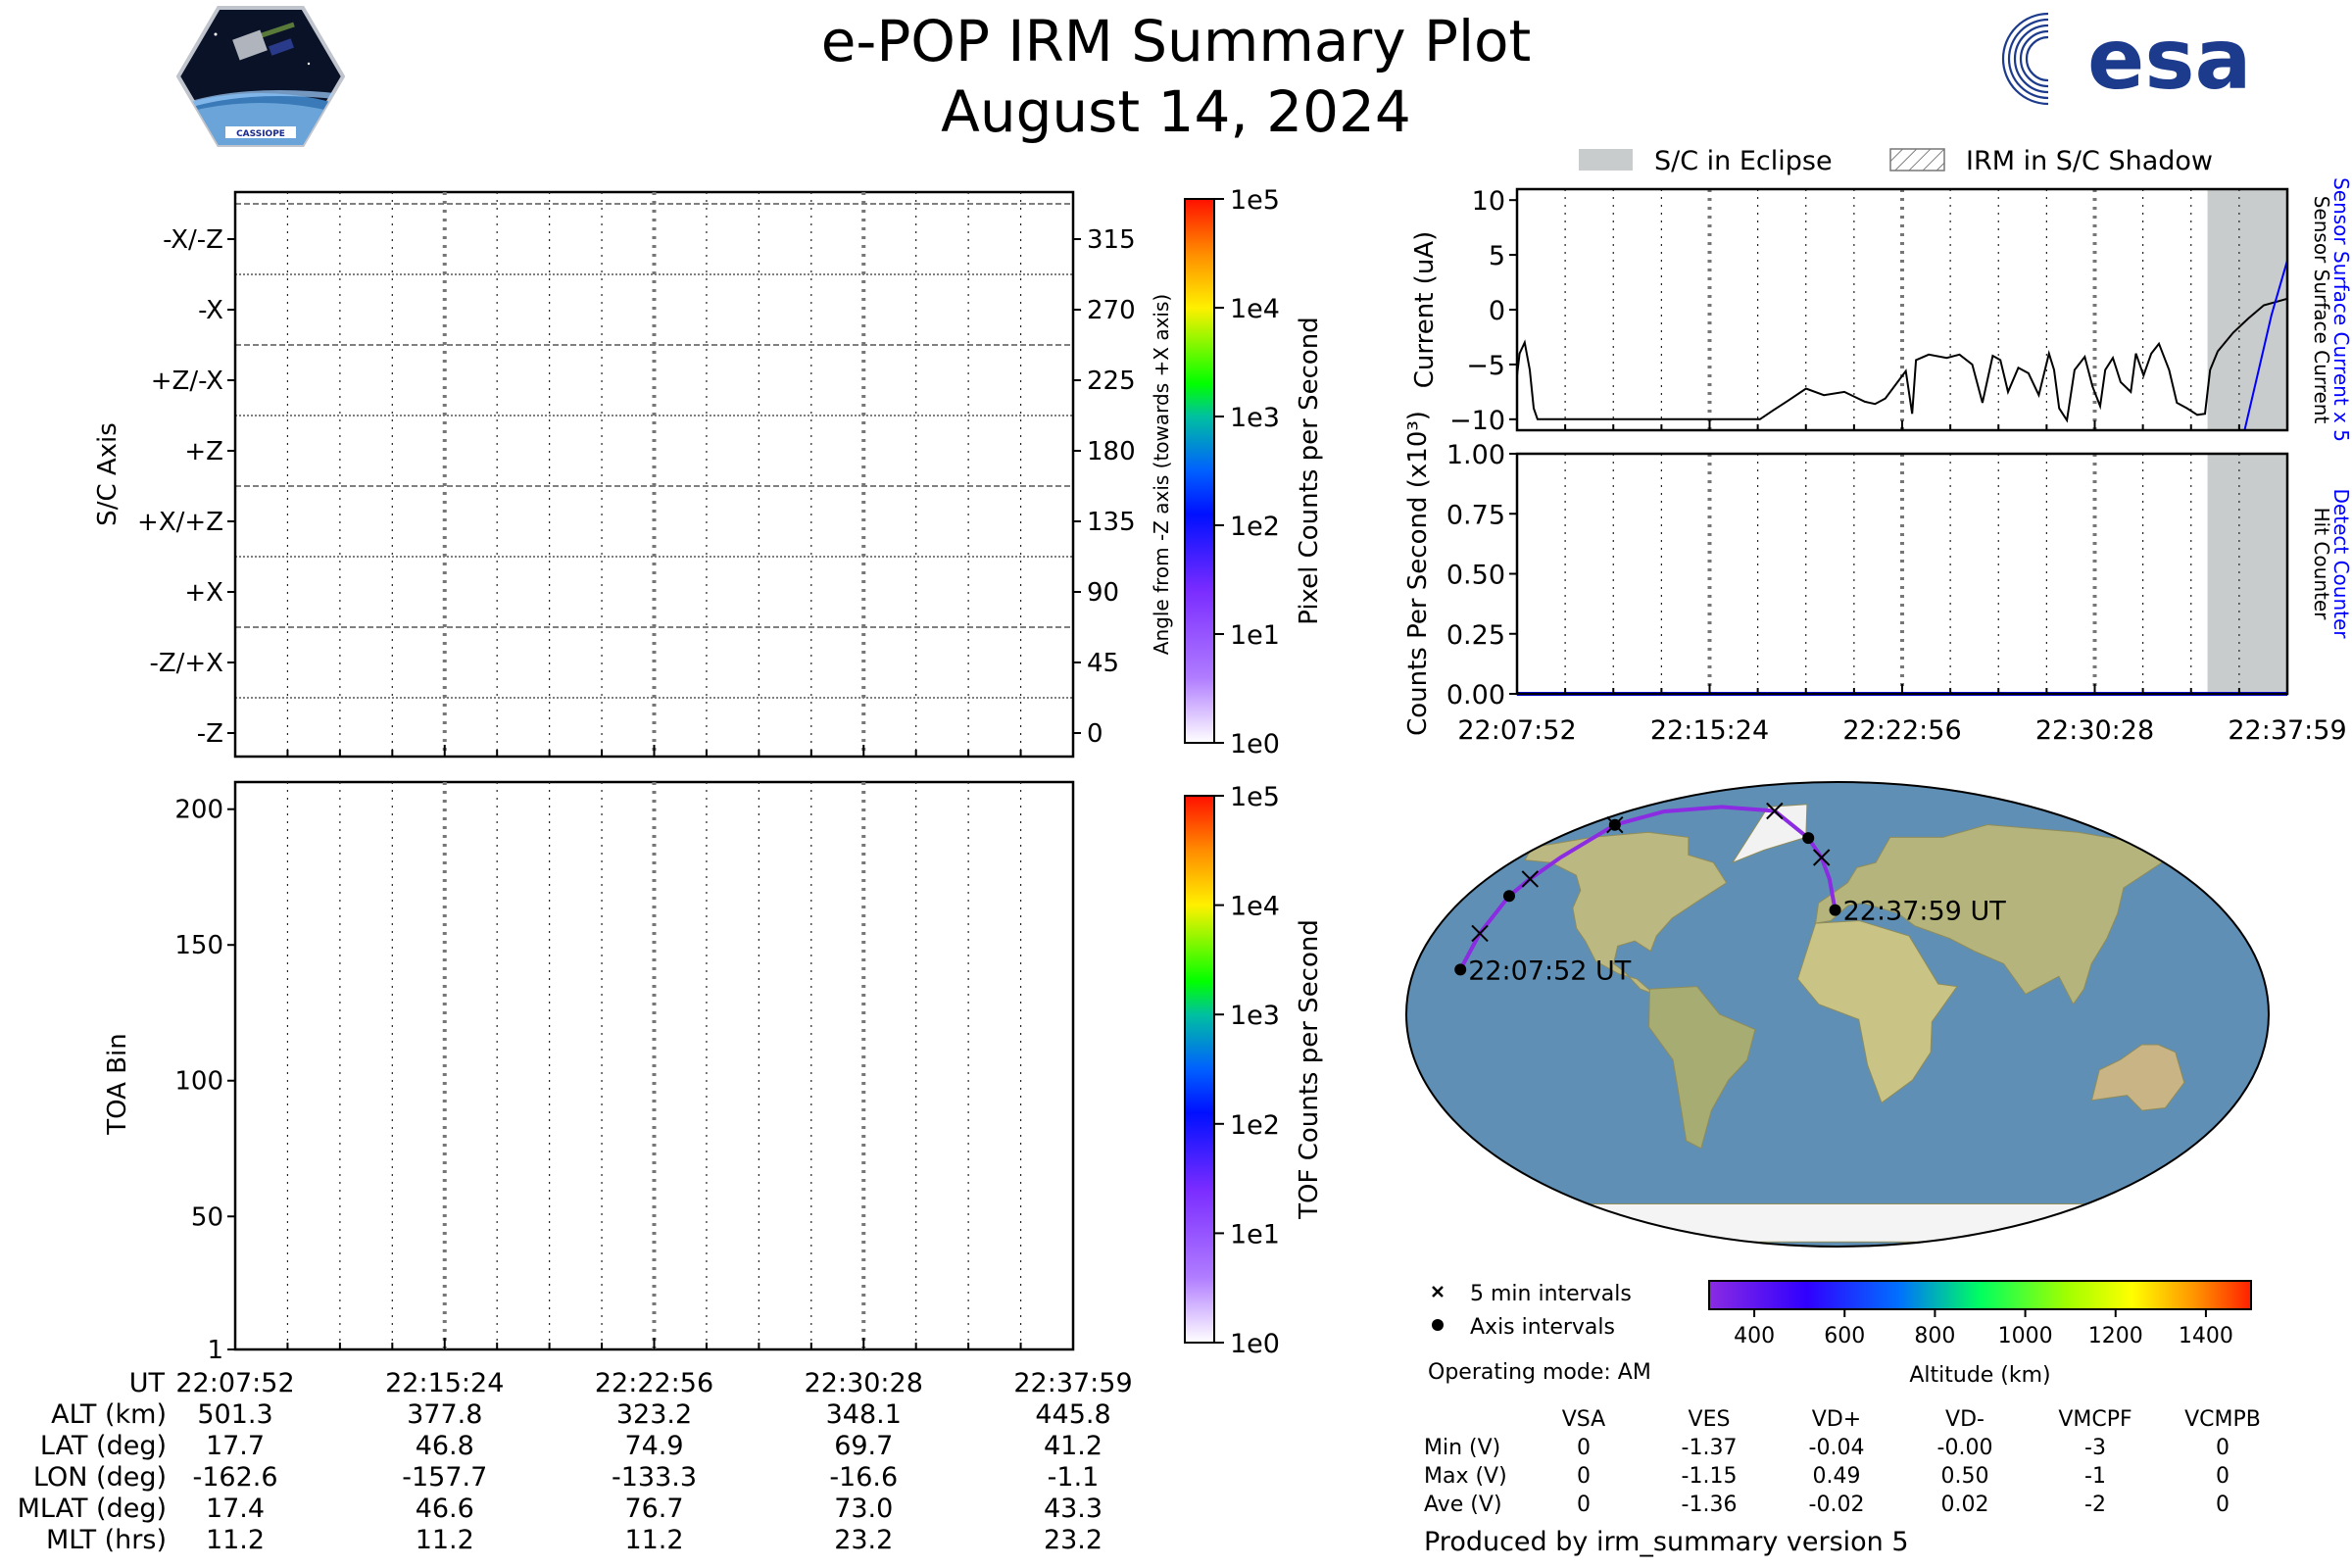  Describe the element at coordinates (1980, 1295) in the screenshot. I see `altitude-colorbar` at that location.